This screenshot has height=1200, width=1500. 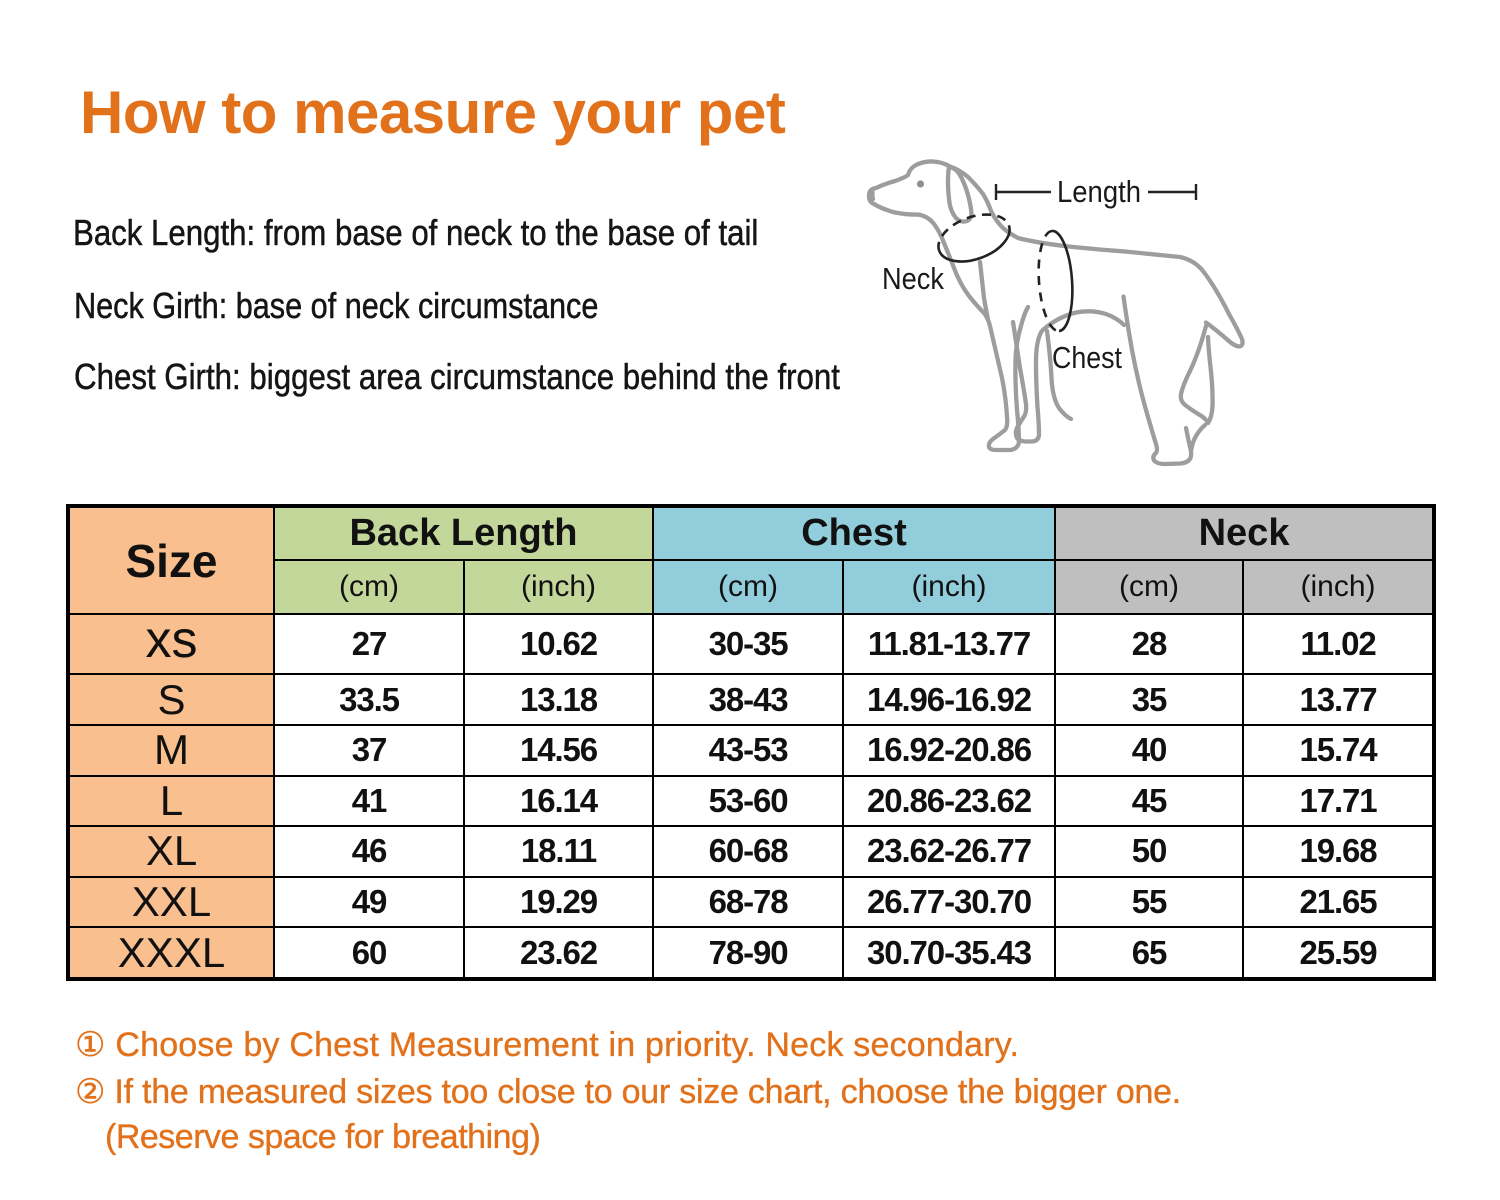 I want to click on svg-text: Neck, so click(x=913, y=278).